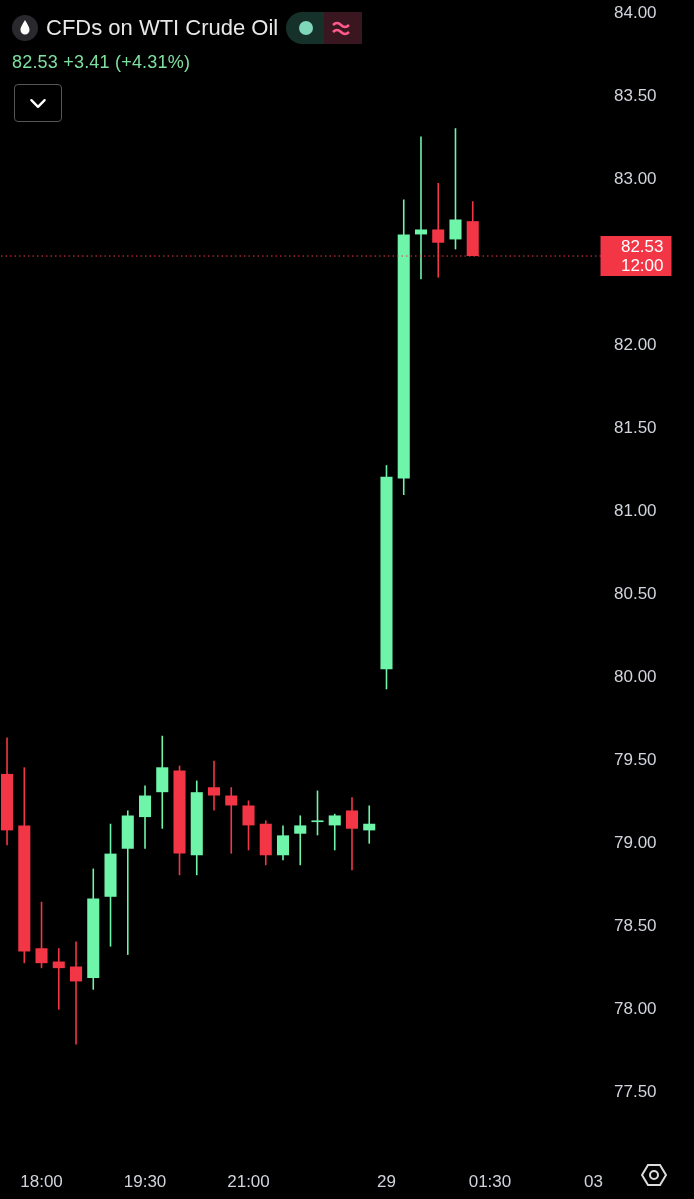 This screenshot has height=1199, width=694. What do you see at coordinates (145, 1181) in the screenshot?
I see `x-tick-label: 19:30` at bounding box center [145, 1181].